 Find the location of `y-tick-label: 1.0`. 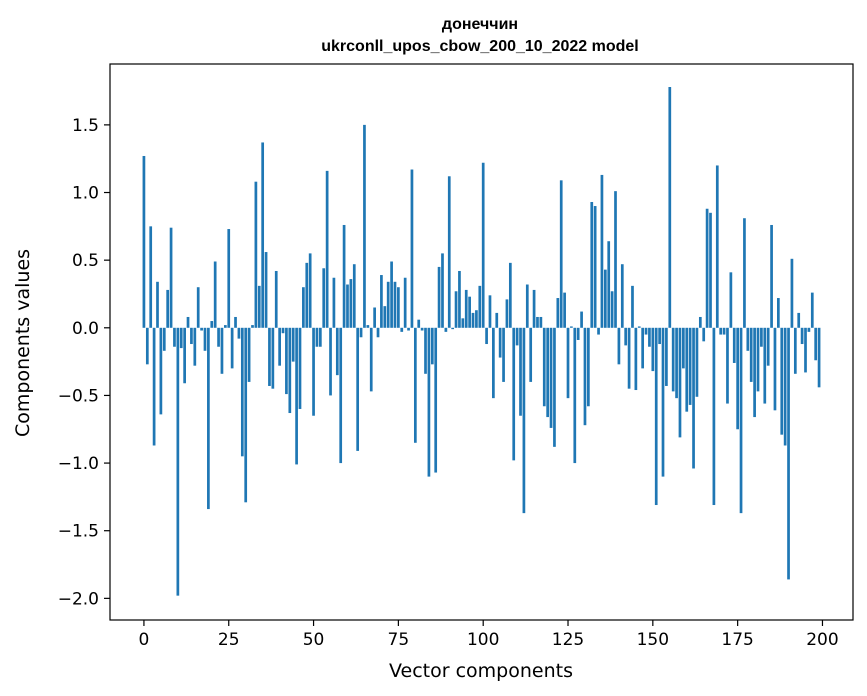

y-tick-label: 1.0 is located at coordinates (85, 194).